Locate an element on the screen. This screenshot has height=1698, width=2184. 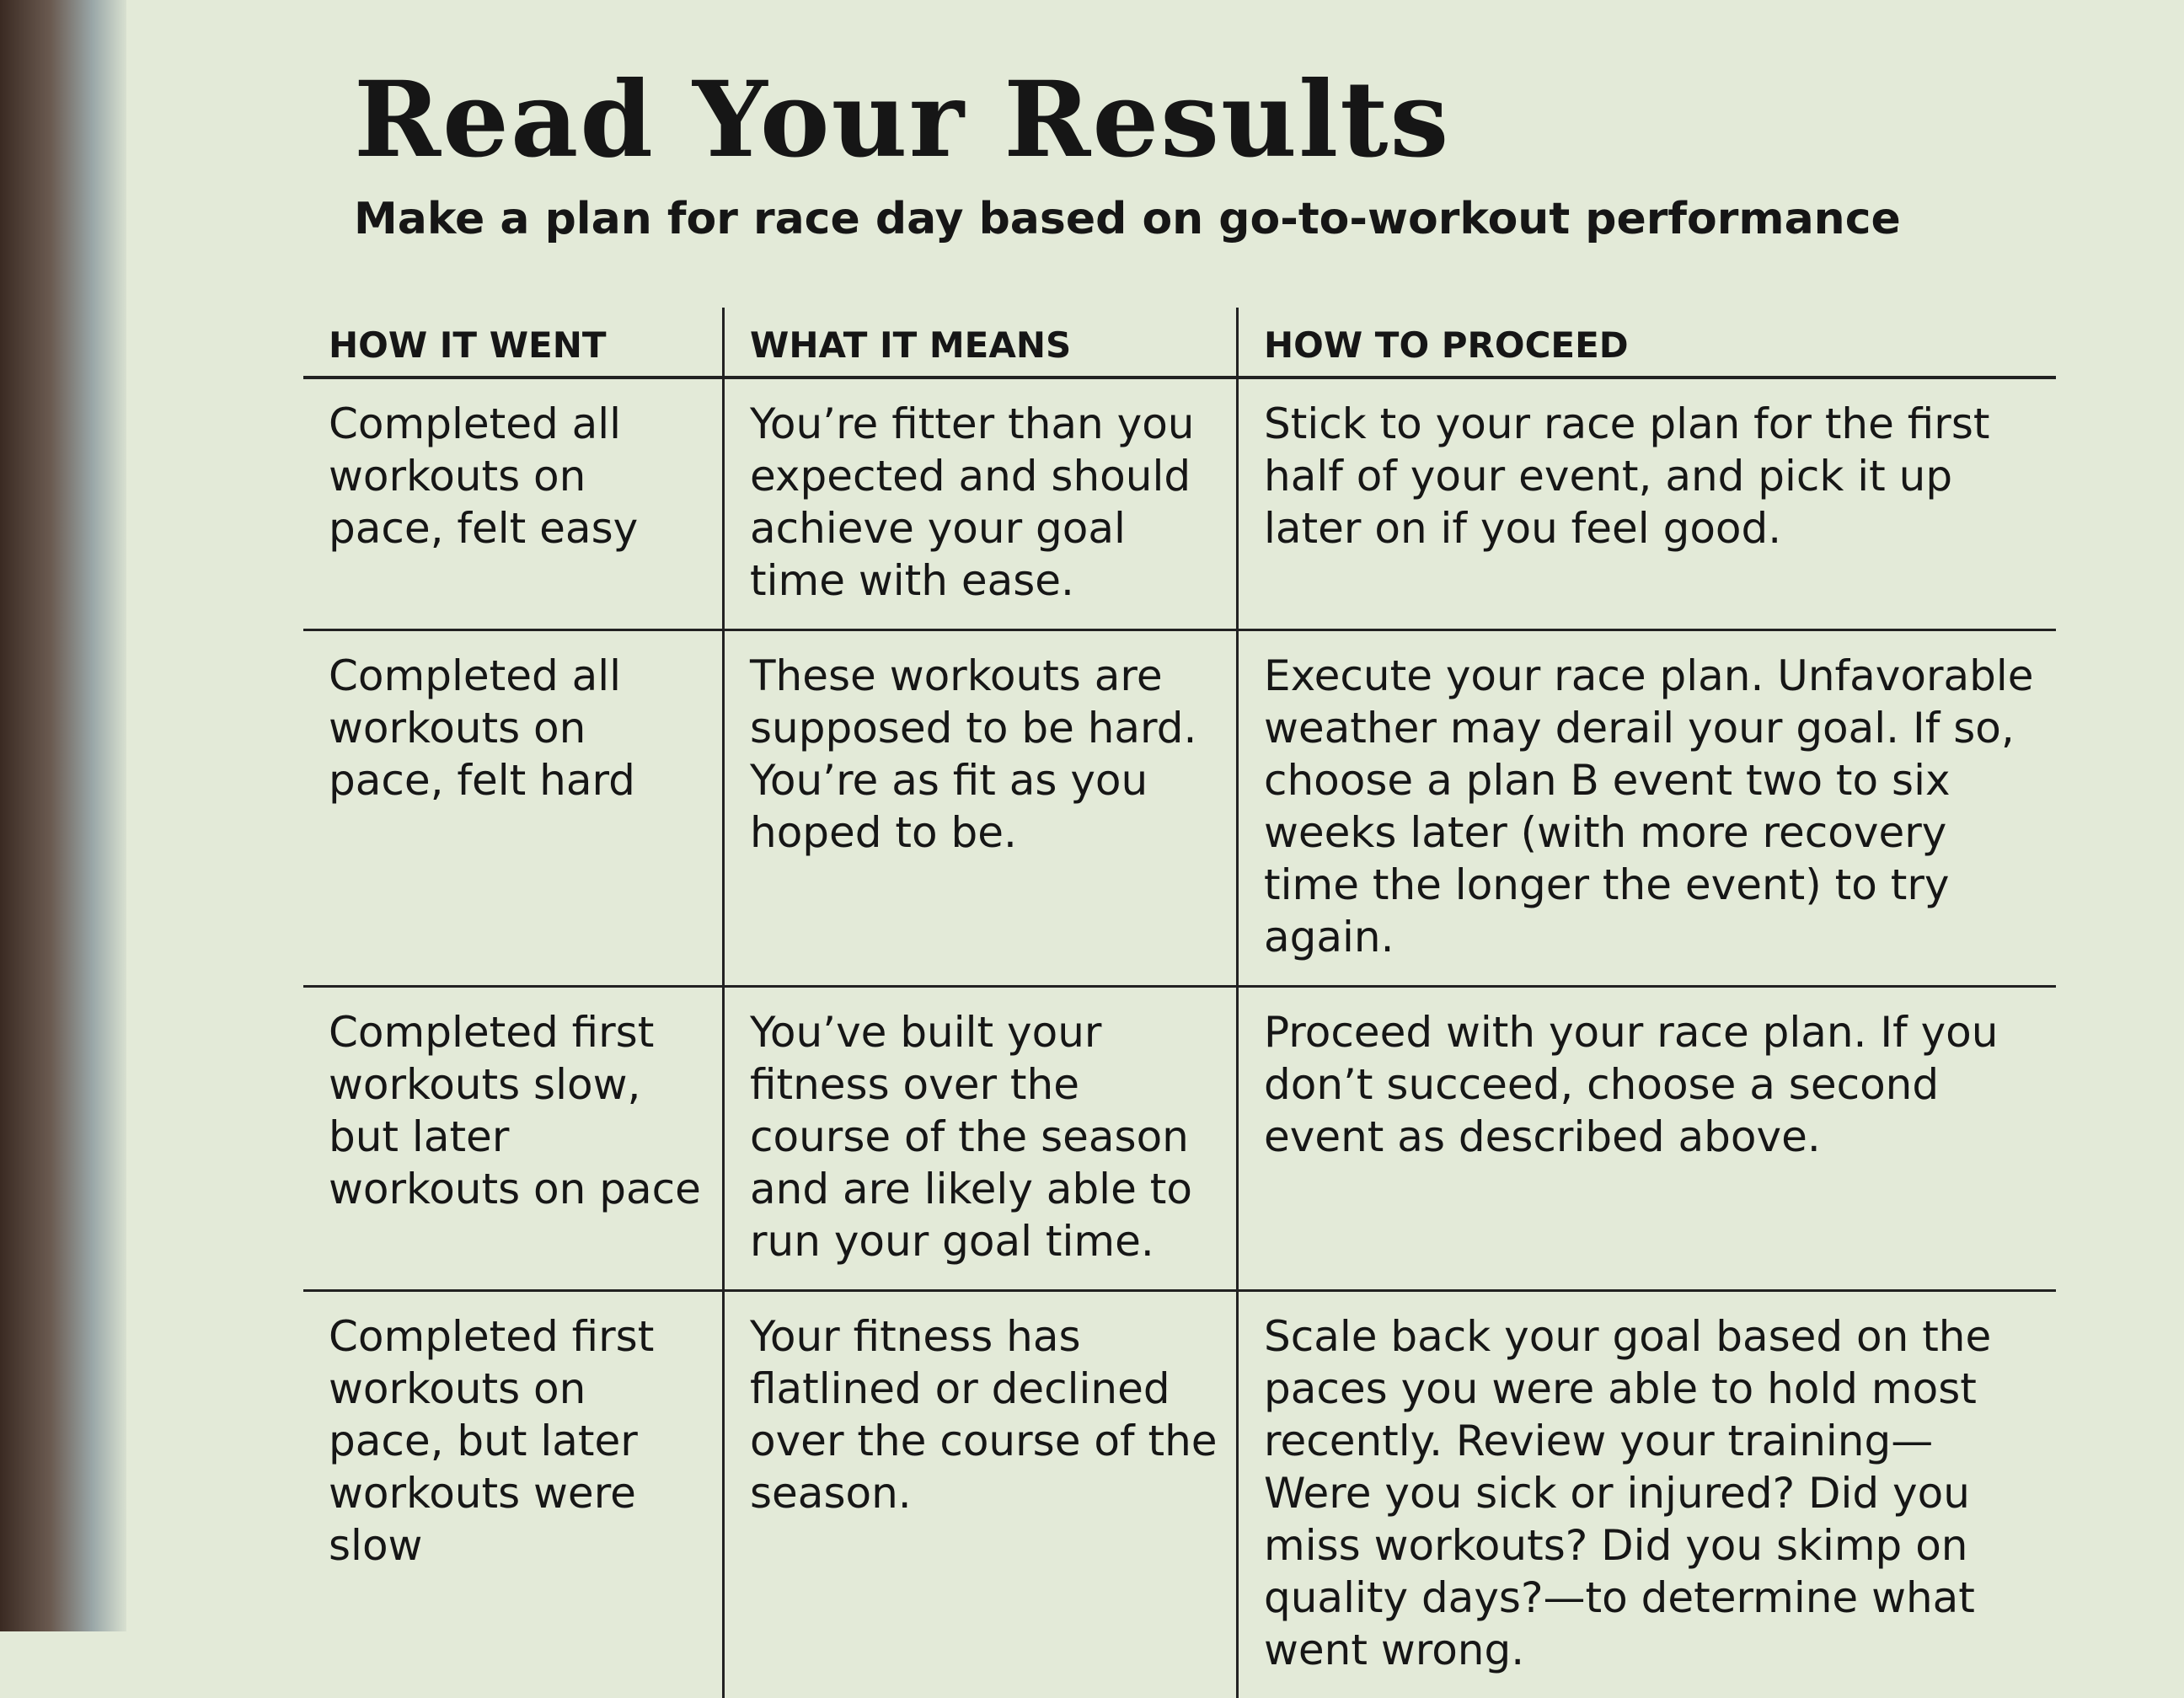
column-header: WHAT IT MEANS is located at coordinates (982, 343).